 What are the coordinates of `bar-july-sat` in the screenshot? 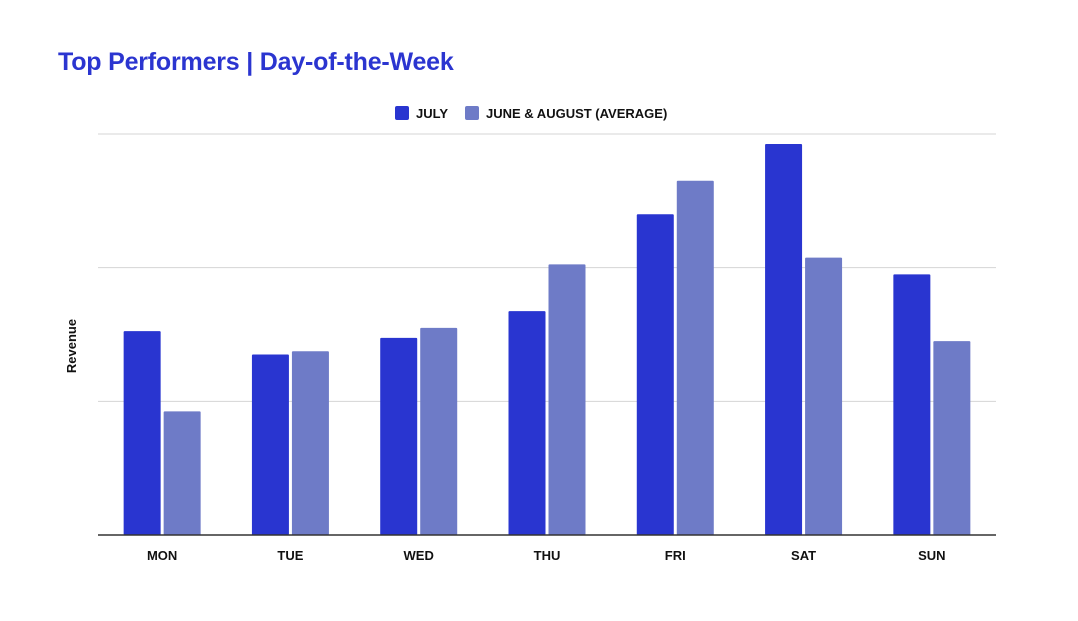 It's located at (784, 339).